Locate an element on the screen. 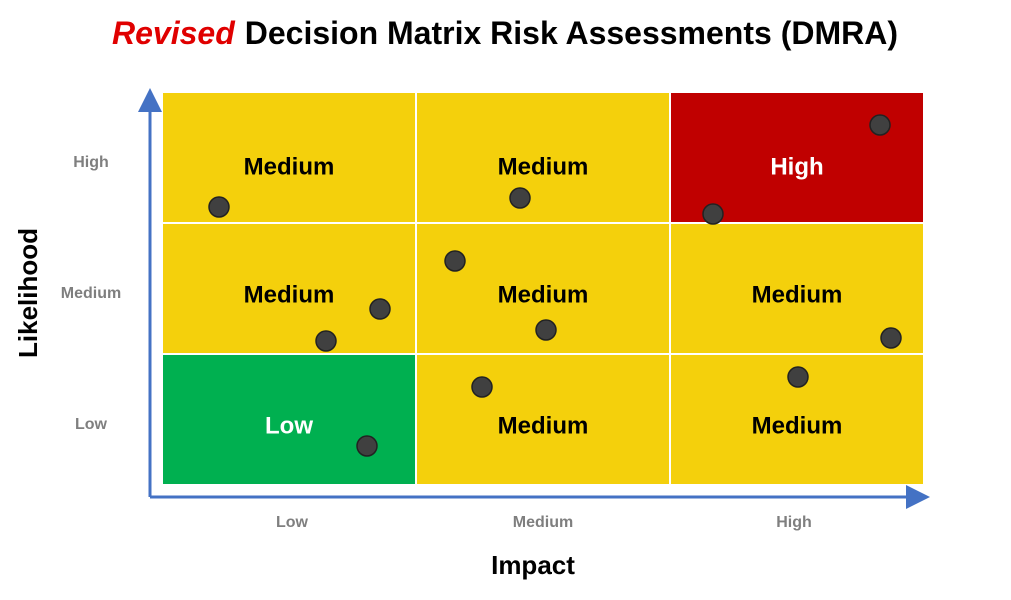 This screenshot has width=1011, height=600. y-tick-label: Medium is located at coordinates (91, 293).